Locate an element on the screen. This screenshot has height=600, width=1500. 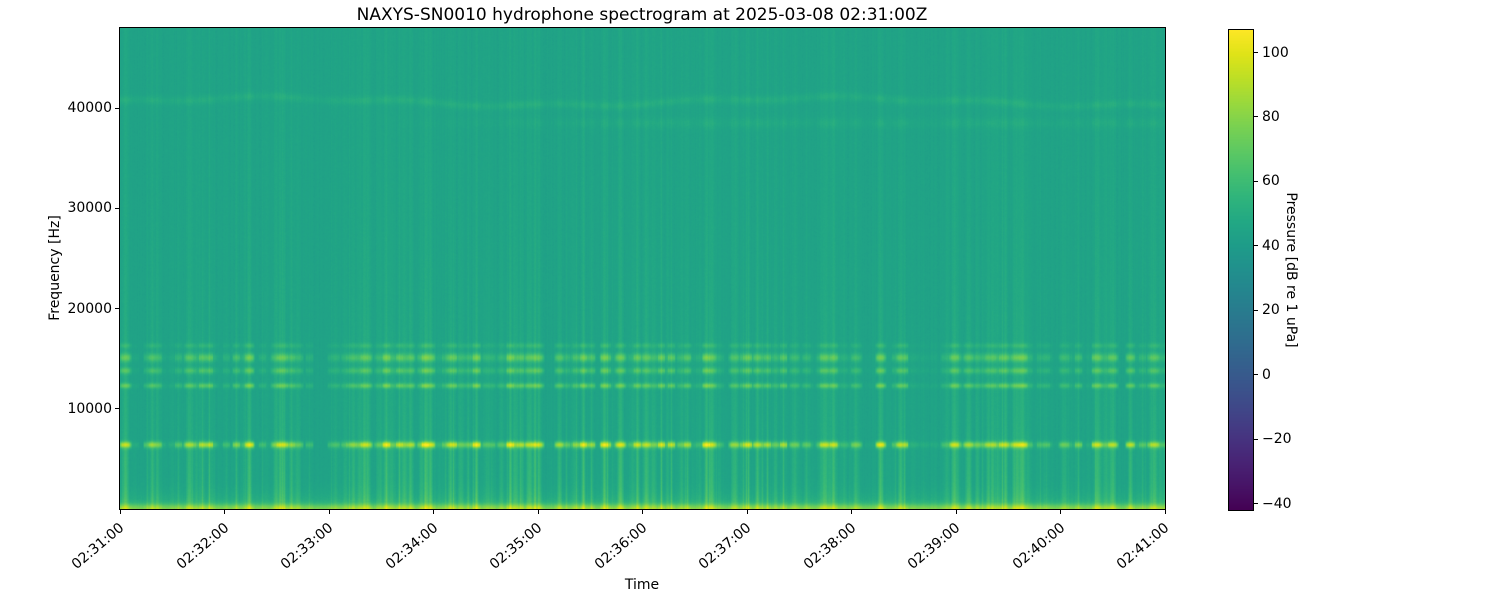
colorbar-gradient is located at coordinates (1241, 270).